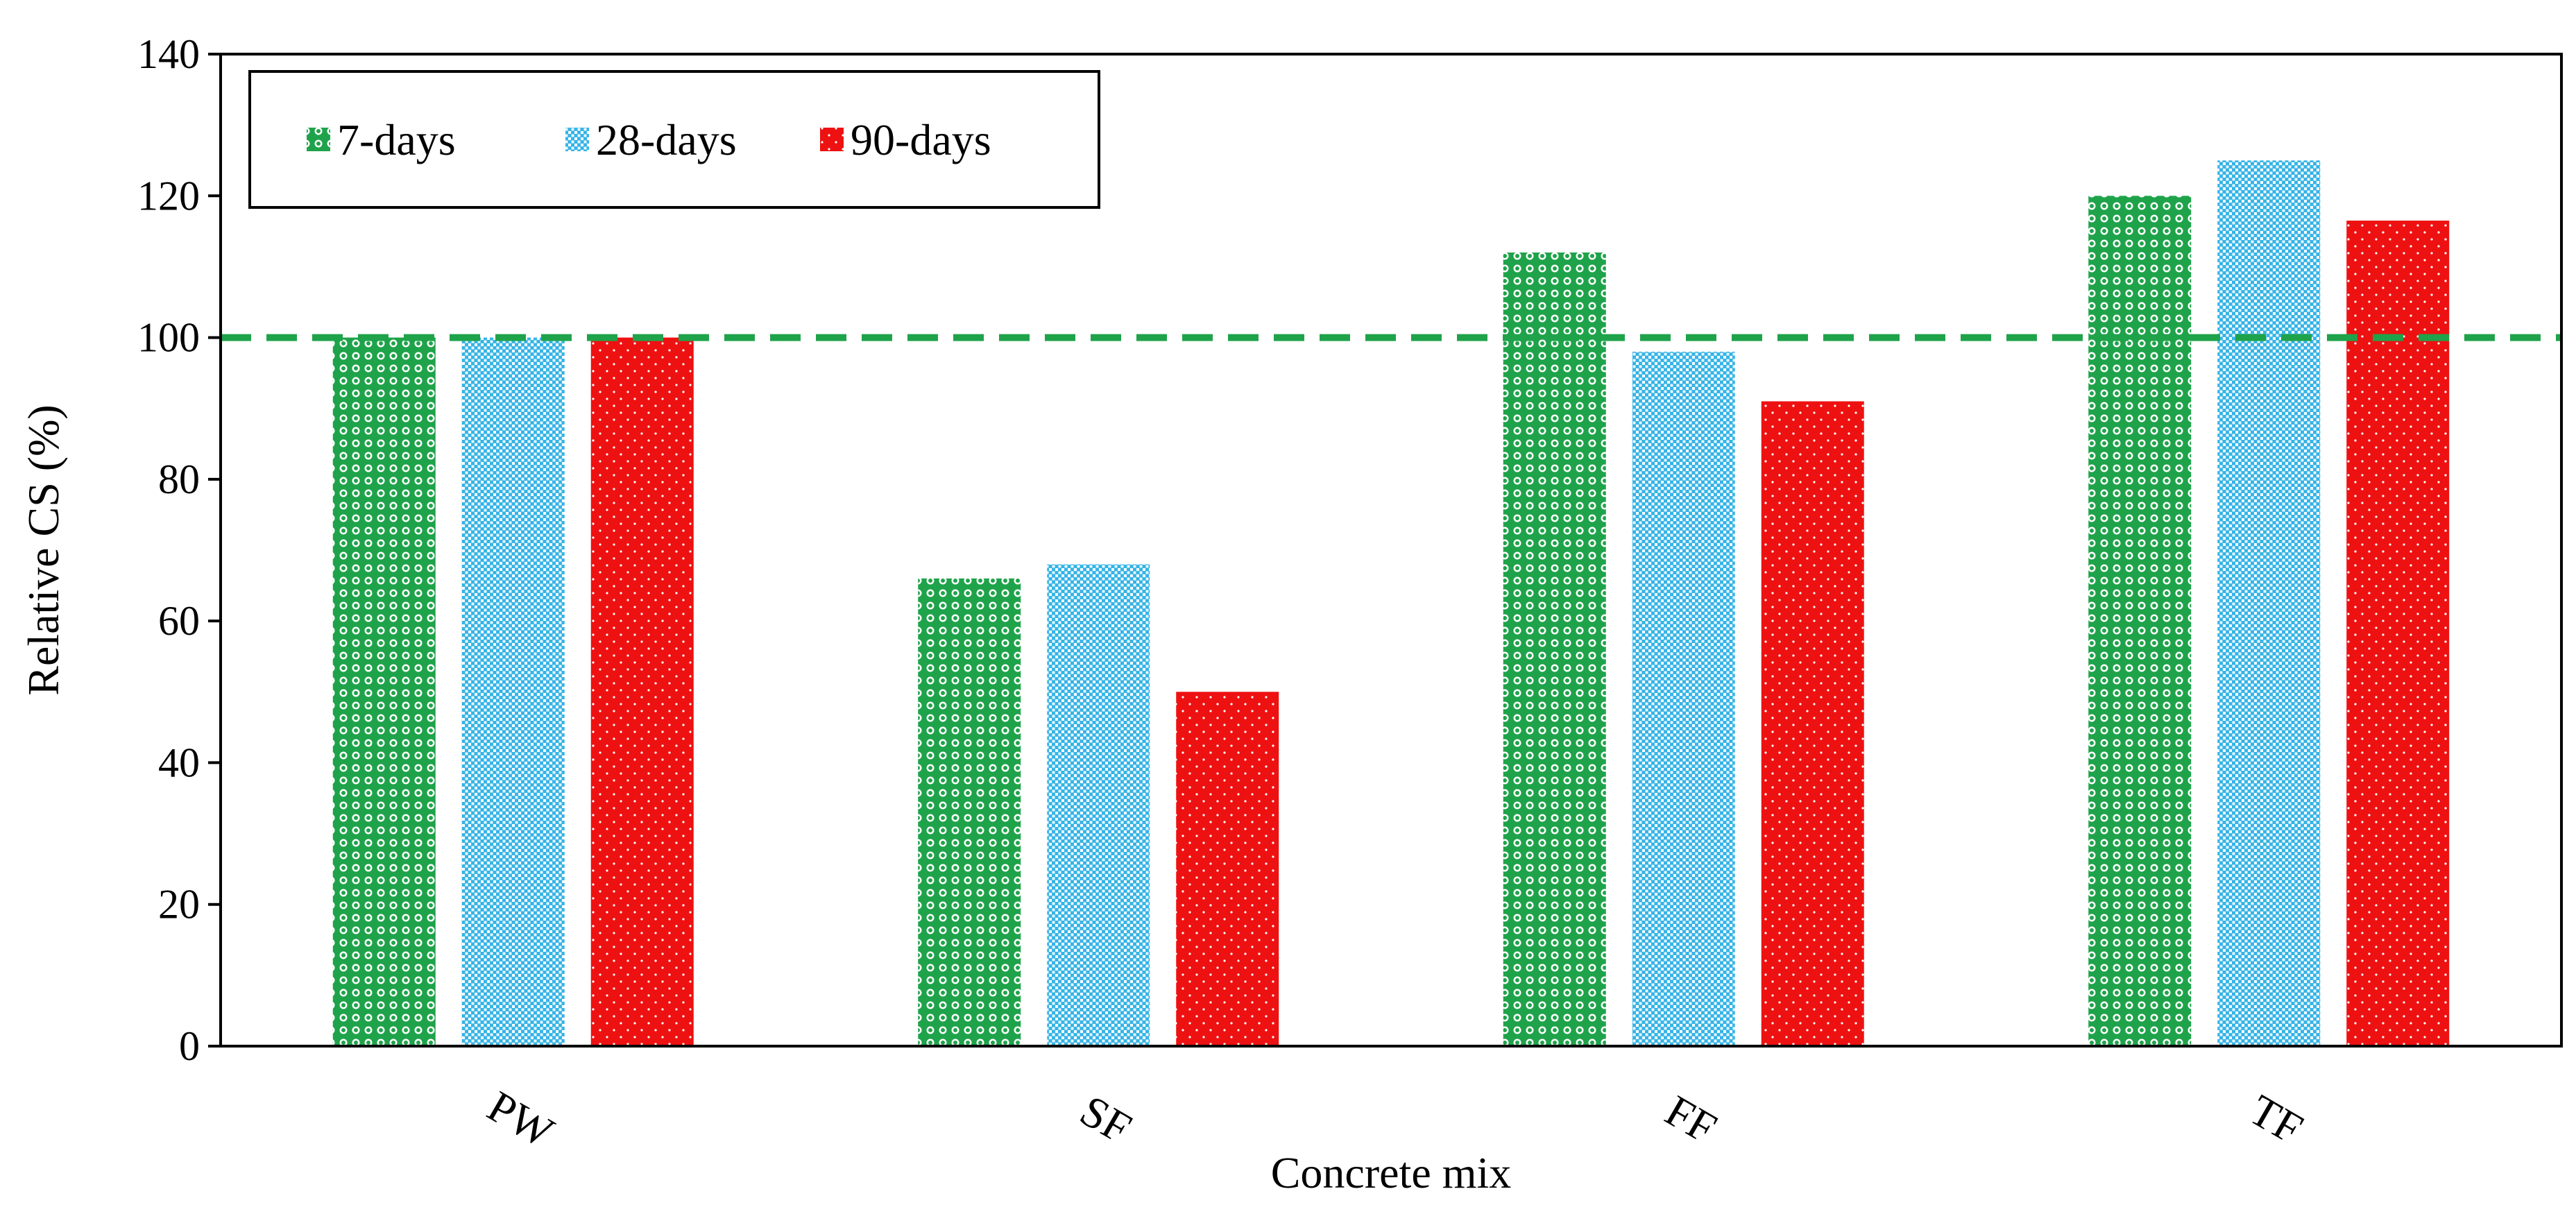 The image size is (2576, 1214). What do you see at coordinates (1391, 1172) in the screenshot?
I see `x-axis-title: Concrete mix` at bounding box center [1391, 1172].